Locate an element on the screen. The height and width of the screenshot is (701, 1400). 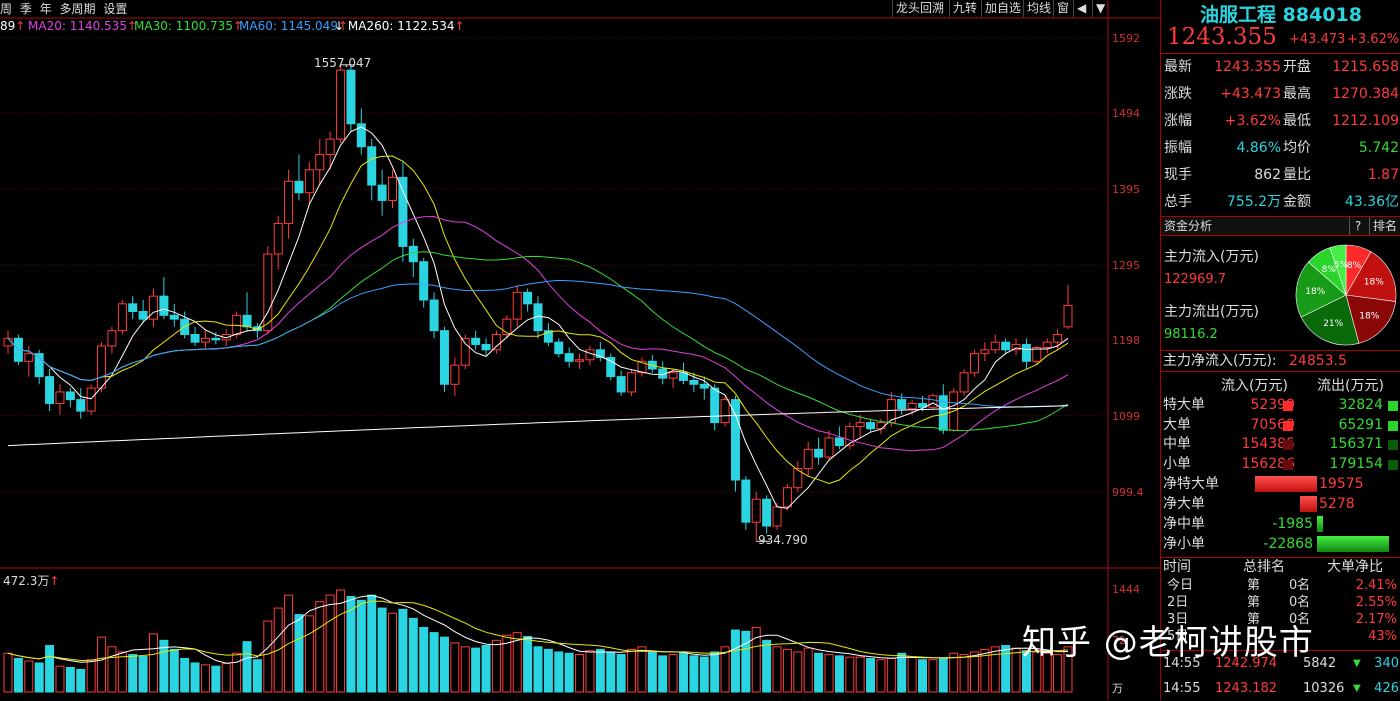
flow-out-value: 179154 is located at coordinates (1356, 463).